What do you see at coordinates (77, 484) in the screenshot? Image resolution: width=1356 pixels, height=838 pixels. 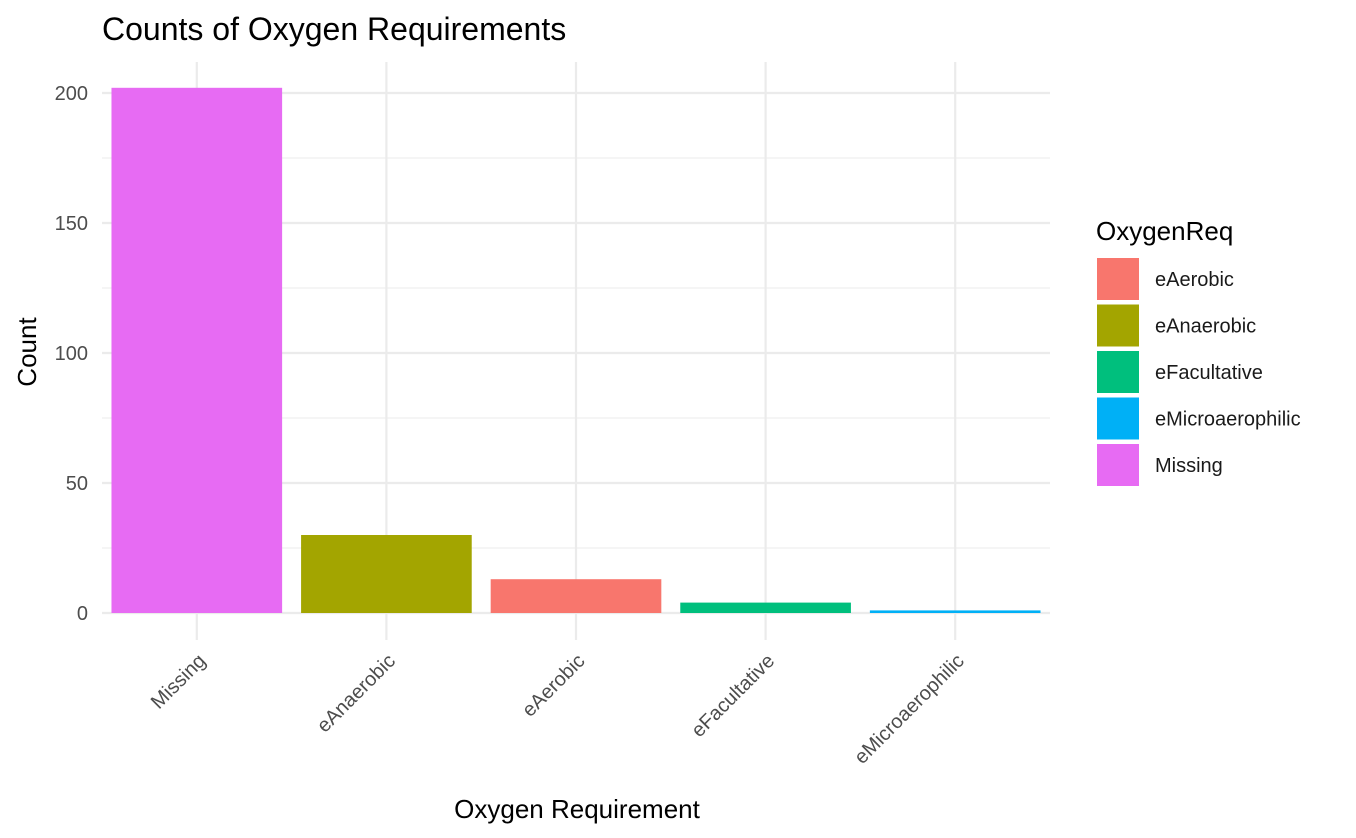 I see `y-tick-label: 50` at bounding box center [77, 484].